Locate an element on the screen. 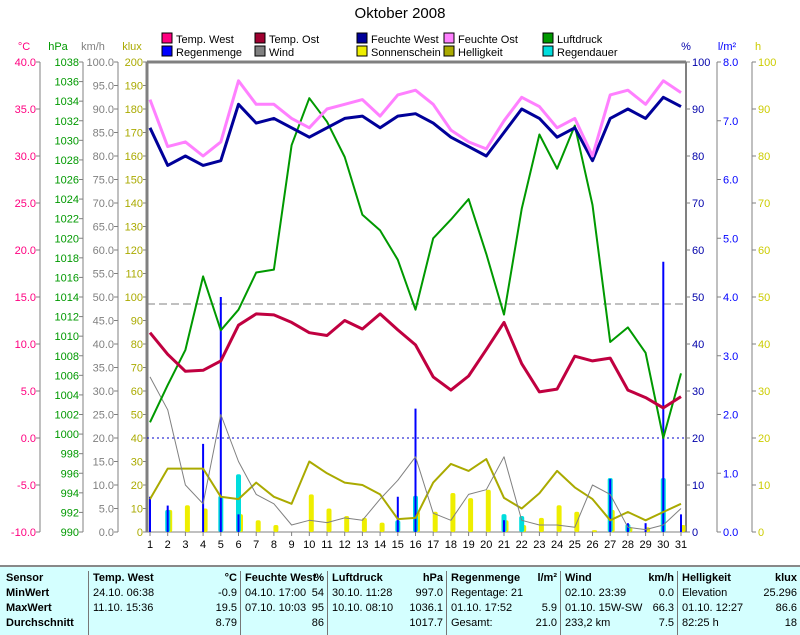  axis-tick-label-hours: 50 is located at coordinates (764, 298).